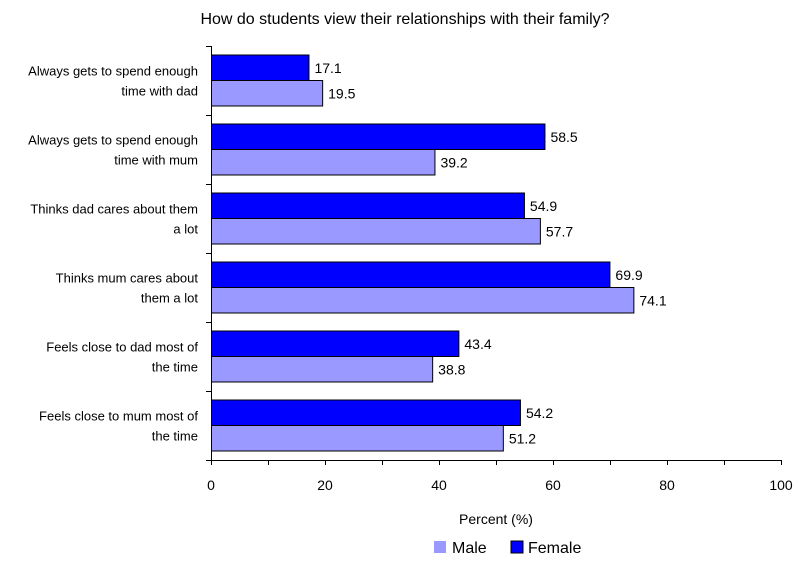 The image size is (798, 561). What do you see at coordinates (667, 485) in the screenshot?
I see `x-tick-label-80: 80` at bounding box center [667, 485].